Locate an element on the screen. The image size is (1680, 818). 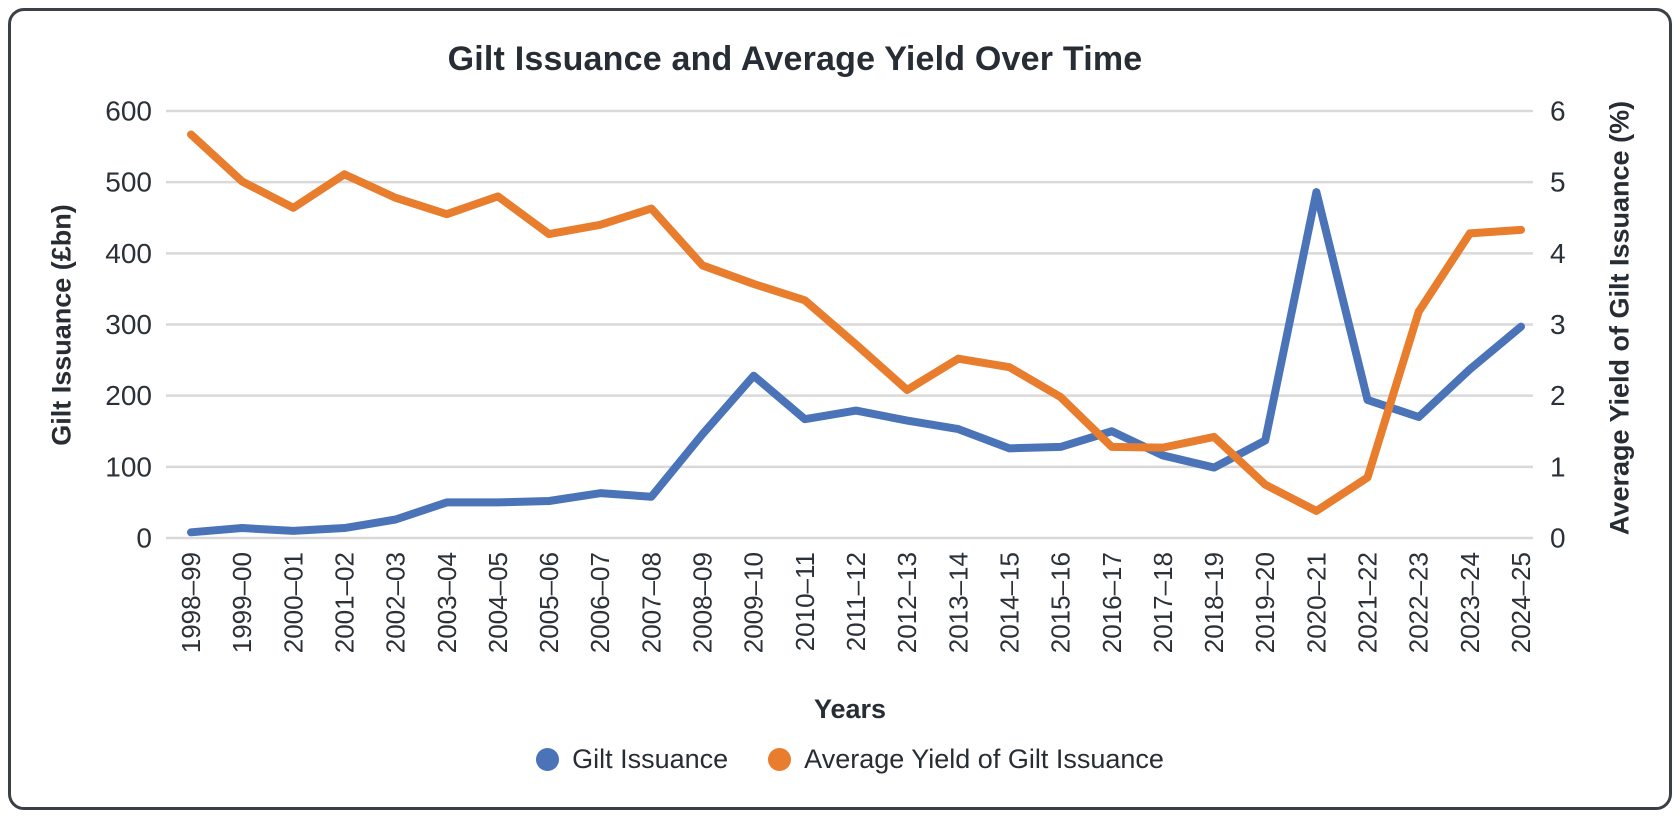
x-tick-label: 2024–25 is located at coordinates (1521, 602).